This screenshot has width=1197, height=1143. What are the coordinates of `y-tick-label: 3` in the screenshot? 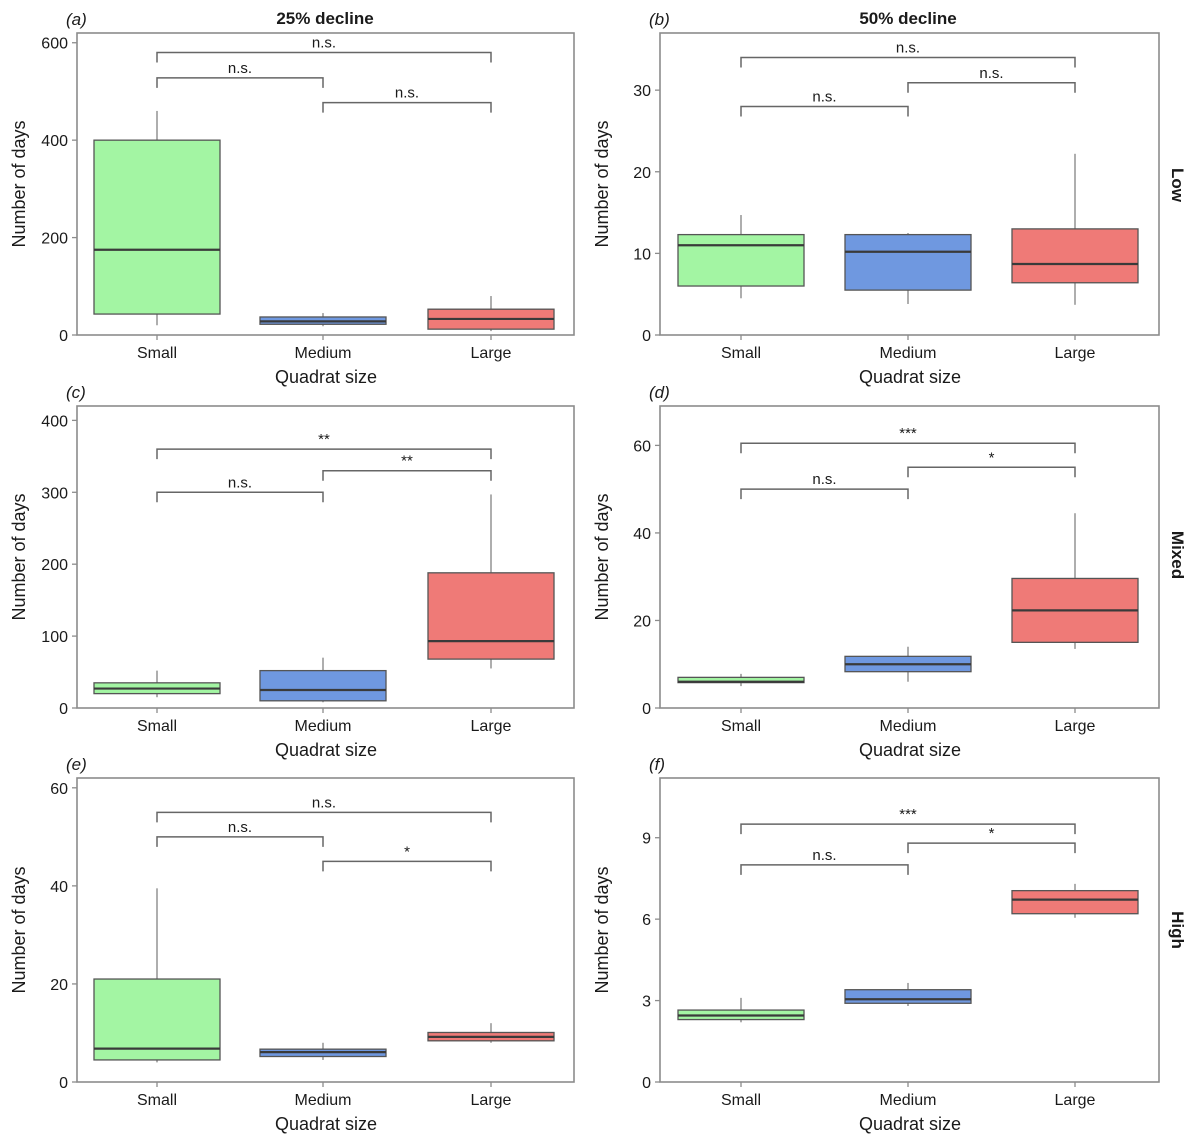 It's located at (646, 1002).